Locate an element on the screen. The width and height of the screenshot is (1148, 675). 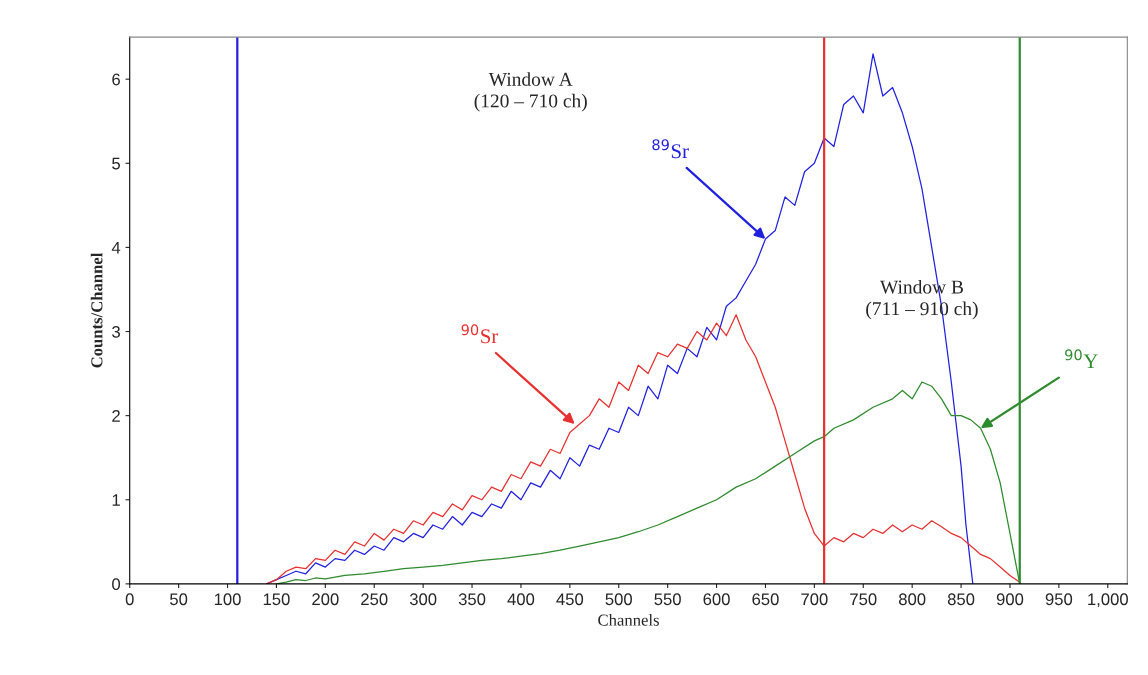
annotation: Window A (120 – 710 ch) is located at coordinates (530, 92).